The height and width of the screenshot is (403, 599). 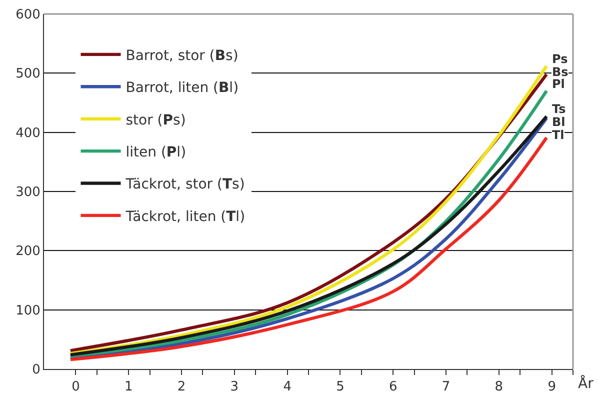 I want to click on legend-label: liten (Pl), so click(x=156, y=152).